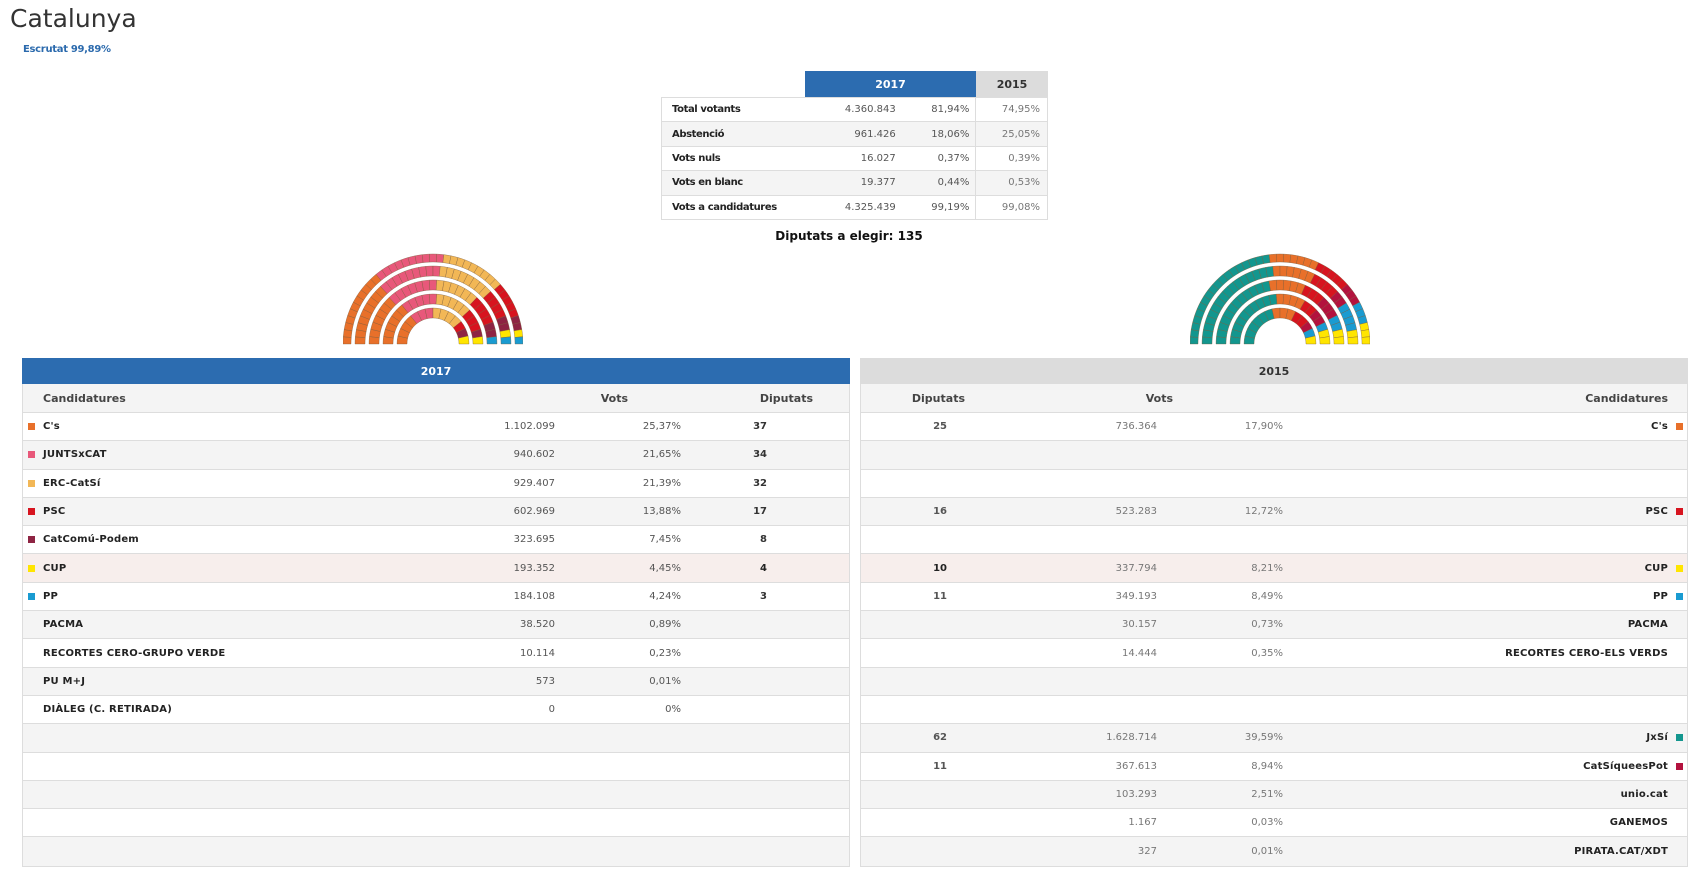  Describe the element at coordinates (661, 455) in the screenshot. I see `pct-cell: 21,65%` at that location.